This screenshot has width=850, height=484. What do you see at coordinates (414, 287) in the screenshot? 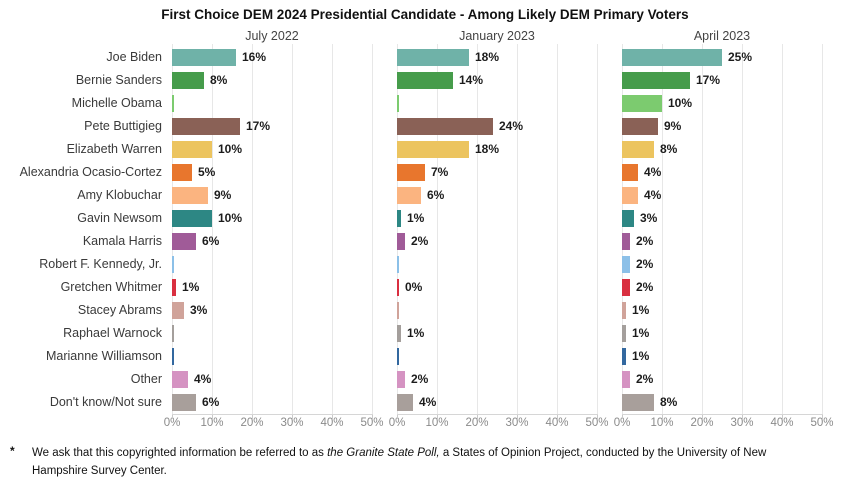
I see `bar-value-label: 0%` at bounding box center [414, 287].